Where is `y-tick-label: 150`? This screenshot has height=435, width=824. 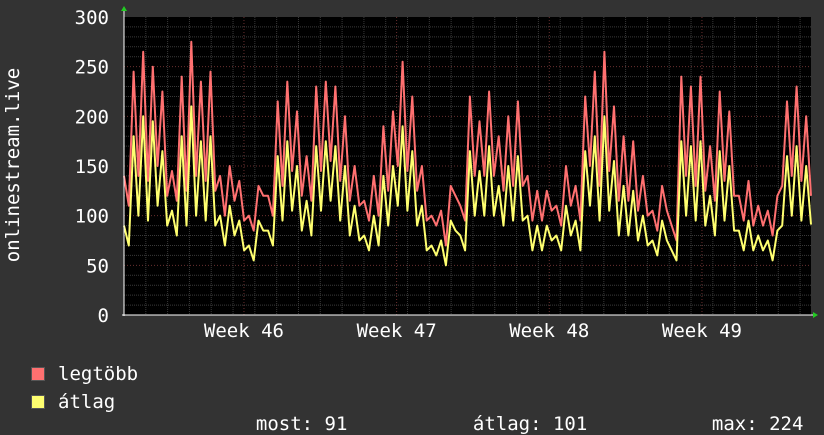 y-tick-label: 150 is located at coordinates (92, 167).